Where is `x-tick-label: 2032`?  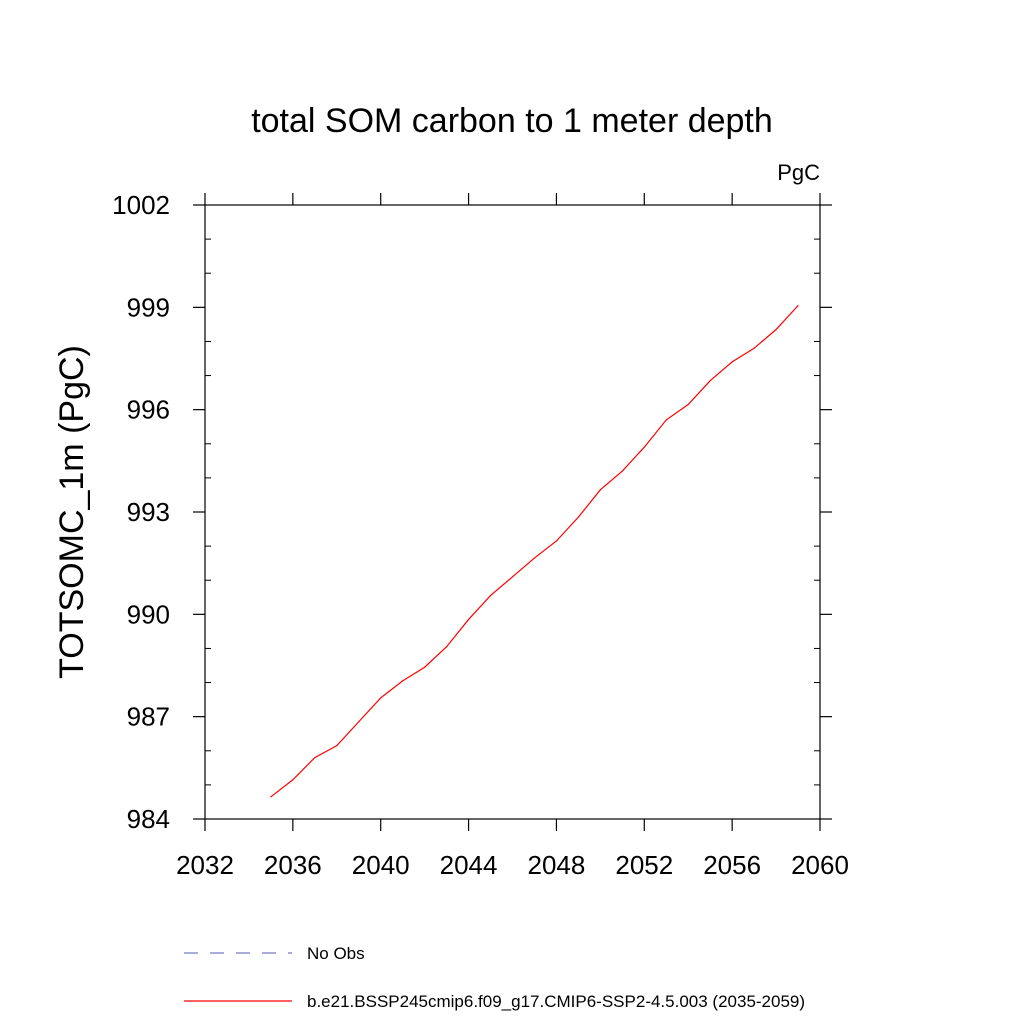
x-tick-label: 2032 is located at coordinates (205, 865).